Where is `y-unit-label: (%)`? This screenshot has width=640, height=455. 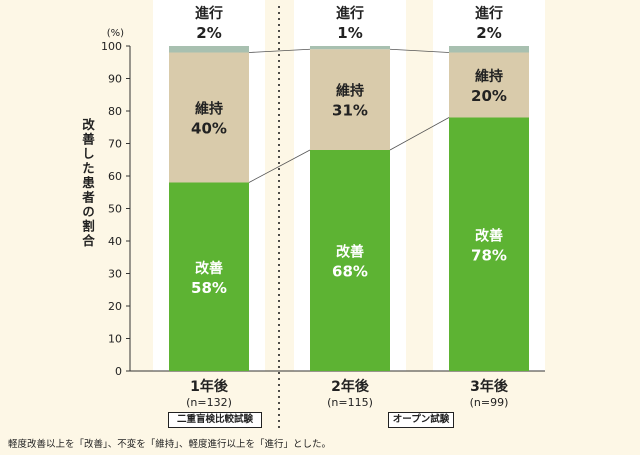 y-unit-label: (%) is located at coordinates (115, 33).